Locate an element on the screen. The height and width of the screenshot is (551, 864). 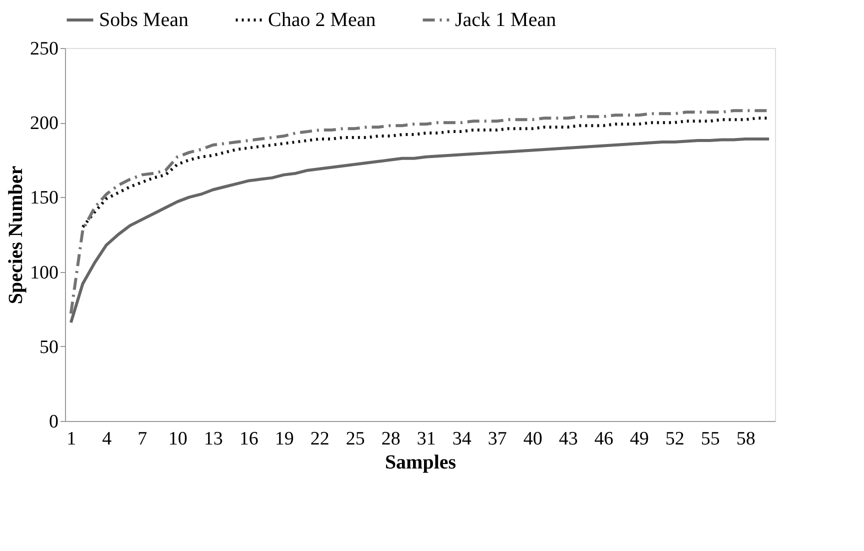
x-tick-label: 25 is located at coordinates (355, 439).